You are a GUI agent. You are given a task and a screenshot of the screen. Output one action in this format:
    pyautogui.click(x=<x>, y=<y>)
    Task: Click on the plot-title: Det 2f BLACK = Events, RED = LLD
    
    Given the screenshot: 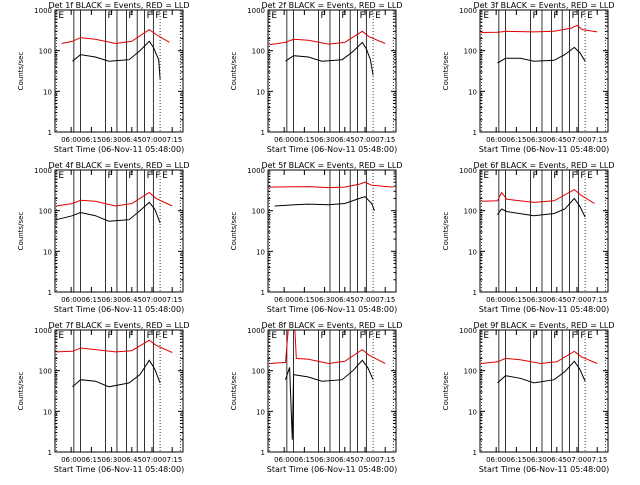 What is the action you would take?
    pyautogui.click(x=331, y=5)
    